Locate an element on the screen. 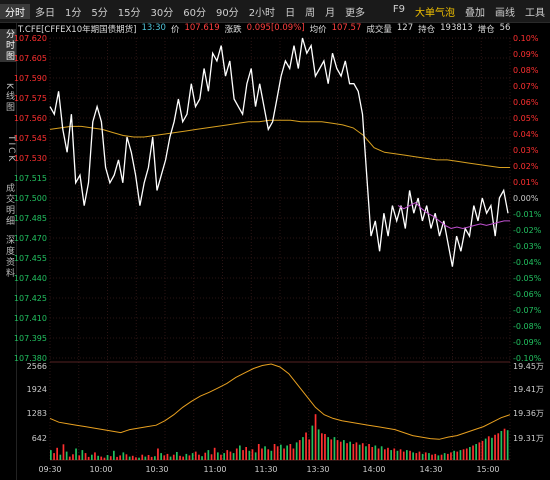  sidebar-item-3: 成交明细 is located at coordinates (9, 205).